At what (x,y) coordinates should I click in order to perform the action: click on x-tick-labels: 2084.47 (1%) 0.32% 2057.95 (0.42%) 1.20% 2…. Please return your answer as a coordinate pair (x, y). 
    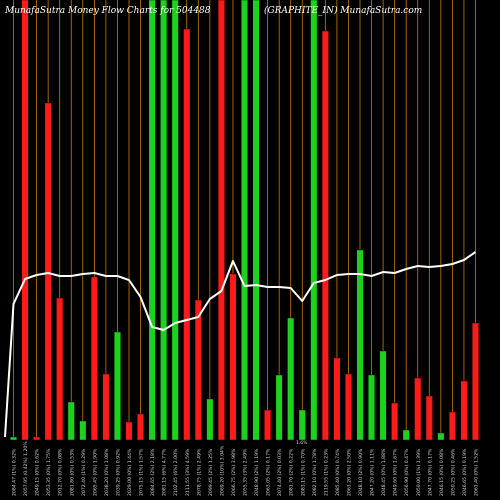
    Looking at the image, I should click on (246, 468).